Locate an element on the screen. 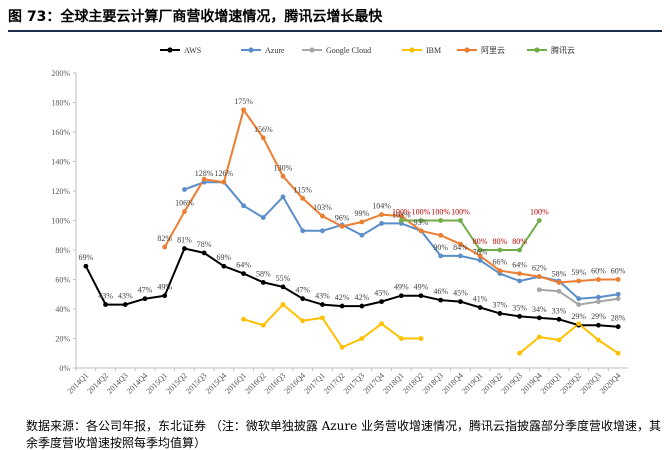 This screenshot has width=670, height=450. data-label-aws: 28% is located at coordinates (618, 318).